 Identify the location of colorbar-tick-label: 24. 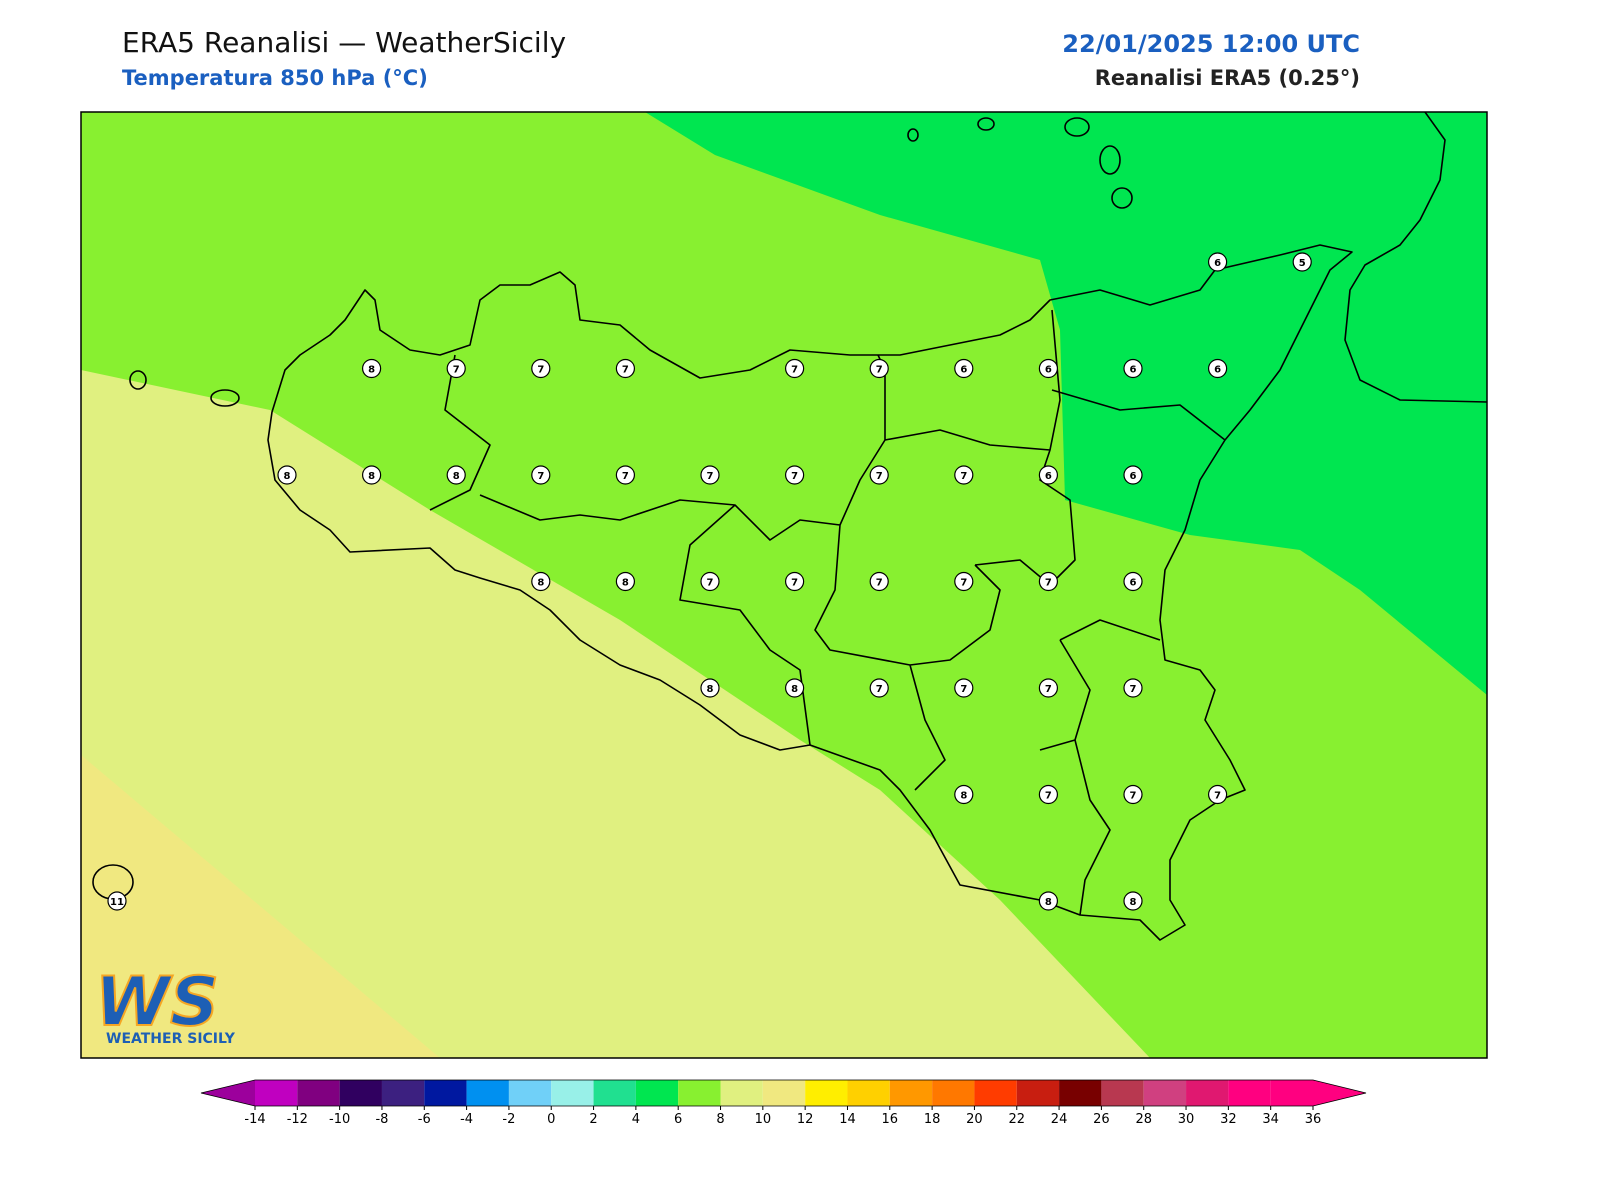
(1059, 1119).